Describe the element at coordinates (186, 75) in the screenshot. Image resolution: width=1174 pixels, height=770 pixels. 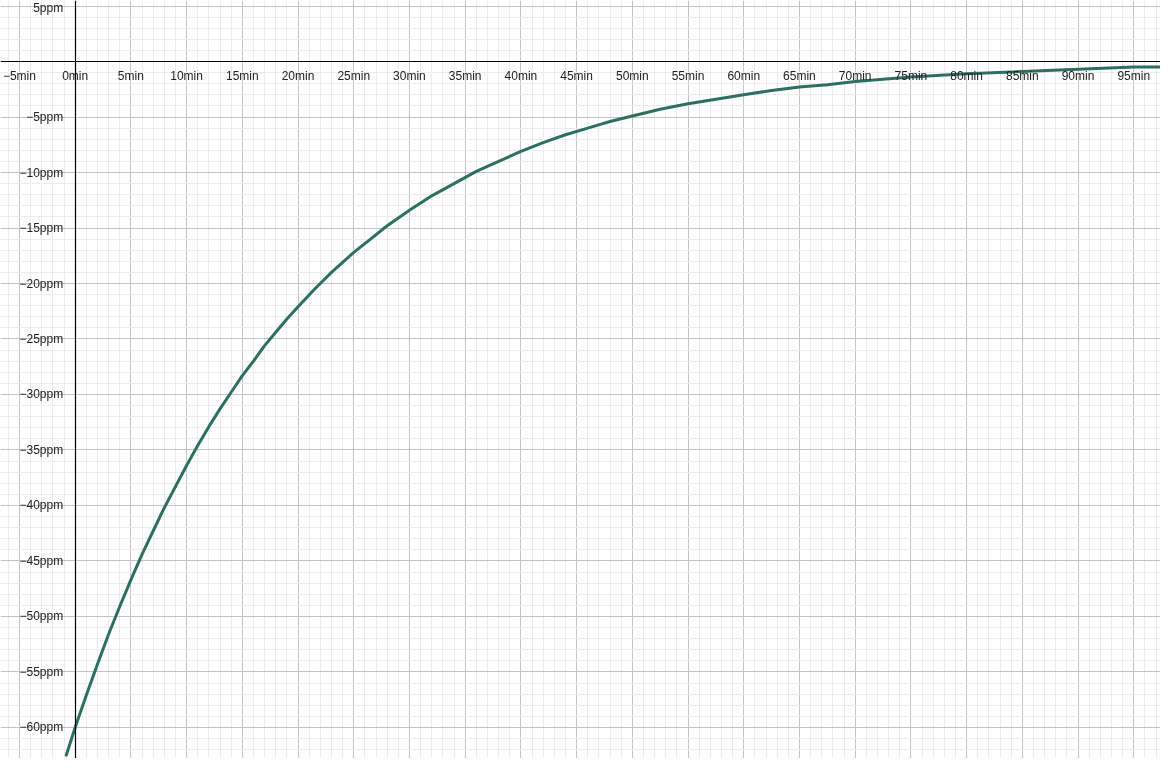
I see `x-tick-label: 10min` at that location.